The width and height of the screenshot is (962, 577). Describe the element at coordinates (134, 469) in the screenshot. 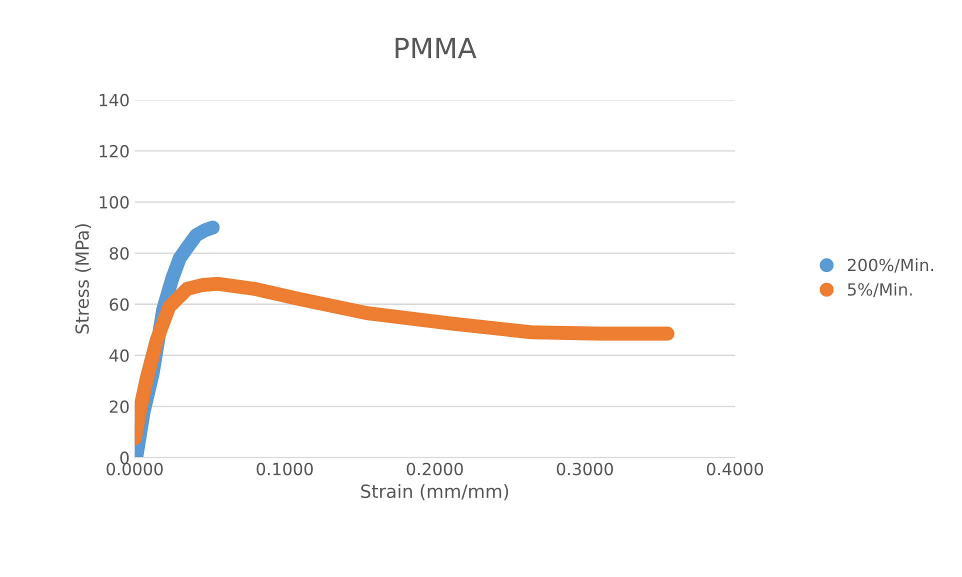

I see `x-tick-label: 0.0000` at that location.